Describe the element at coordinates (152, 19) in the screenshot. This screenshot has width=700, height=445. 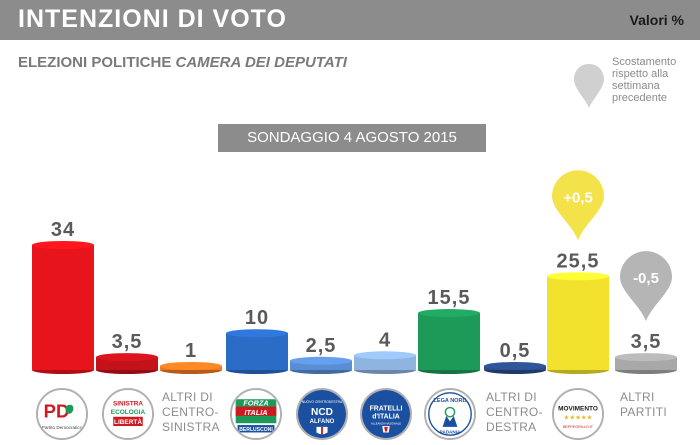
I see `page-title: INTENZIONI DI VOTO` at that location.